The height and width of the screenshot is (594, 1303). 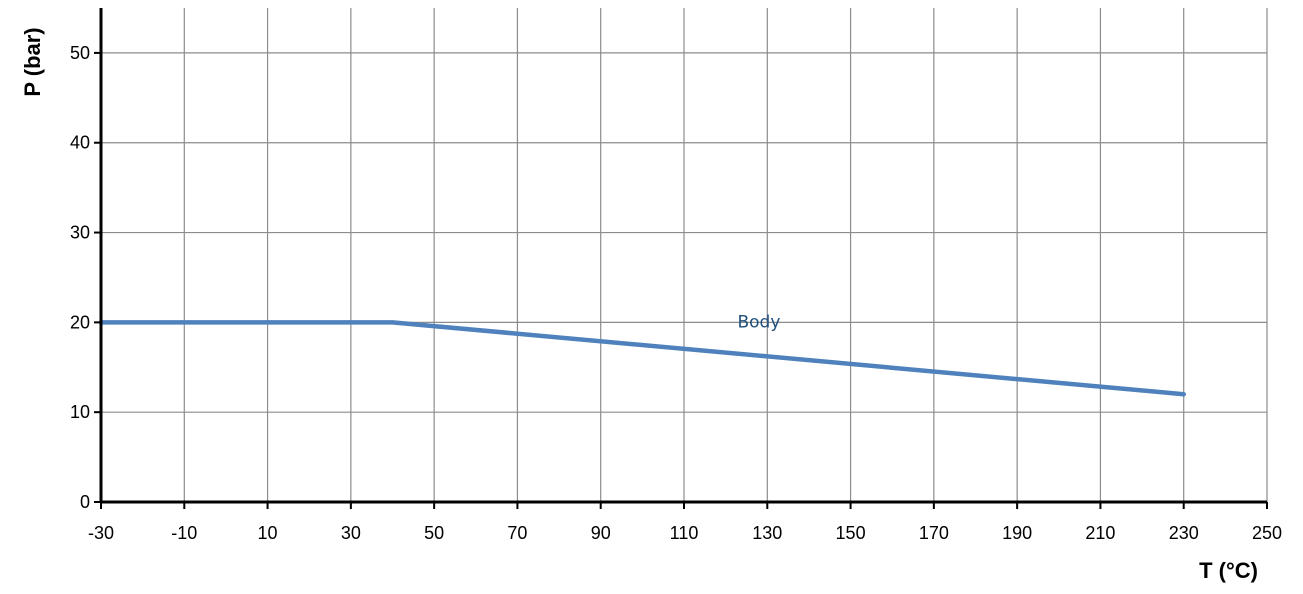 I want to click on y-tick-label: 30, so click(x=80, y=233).